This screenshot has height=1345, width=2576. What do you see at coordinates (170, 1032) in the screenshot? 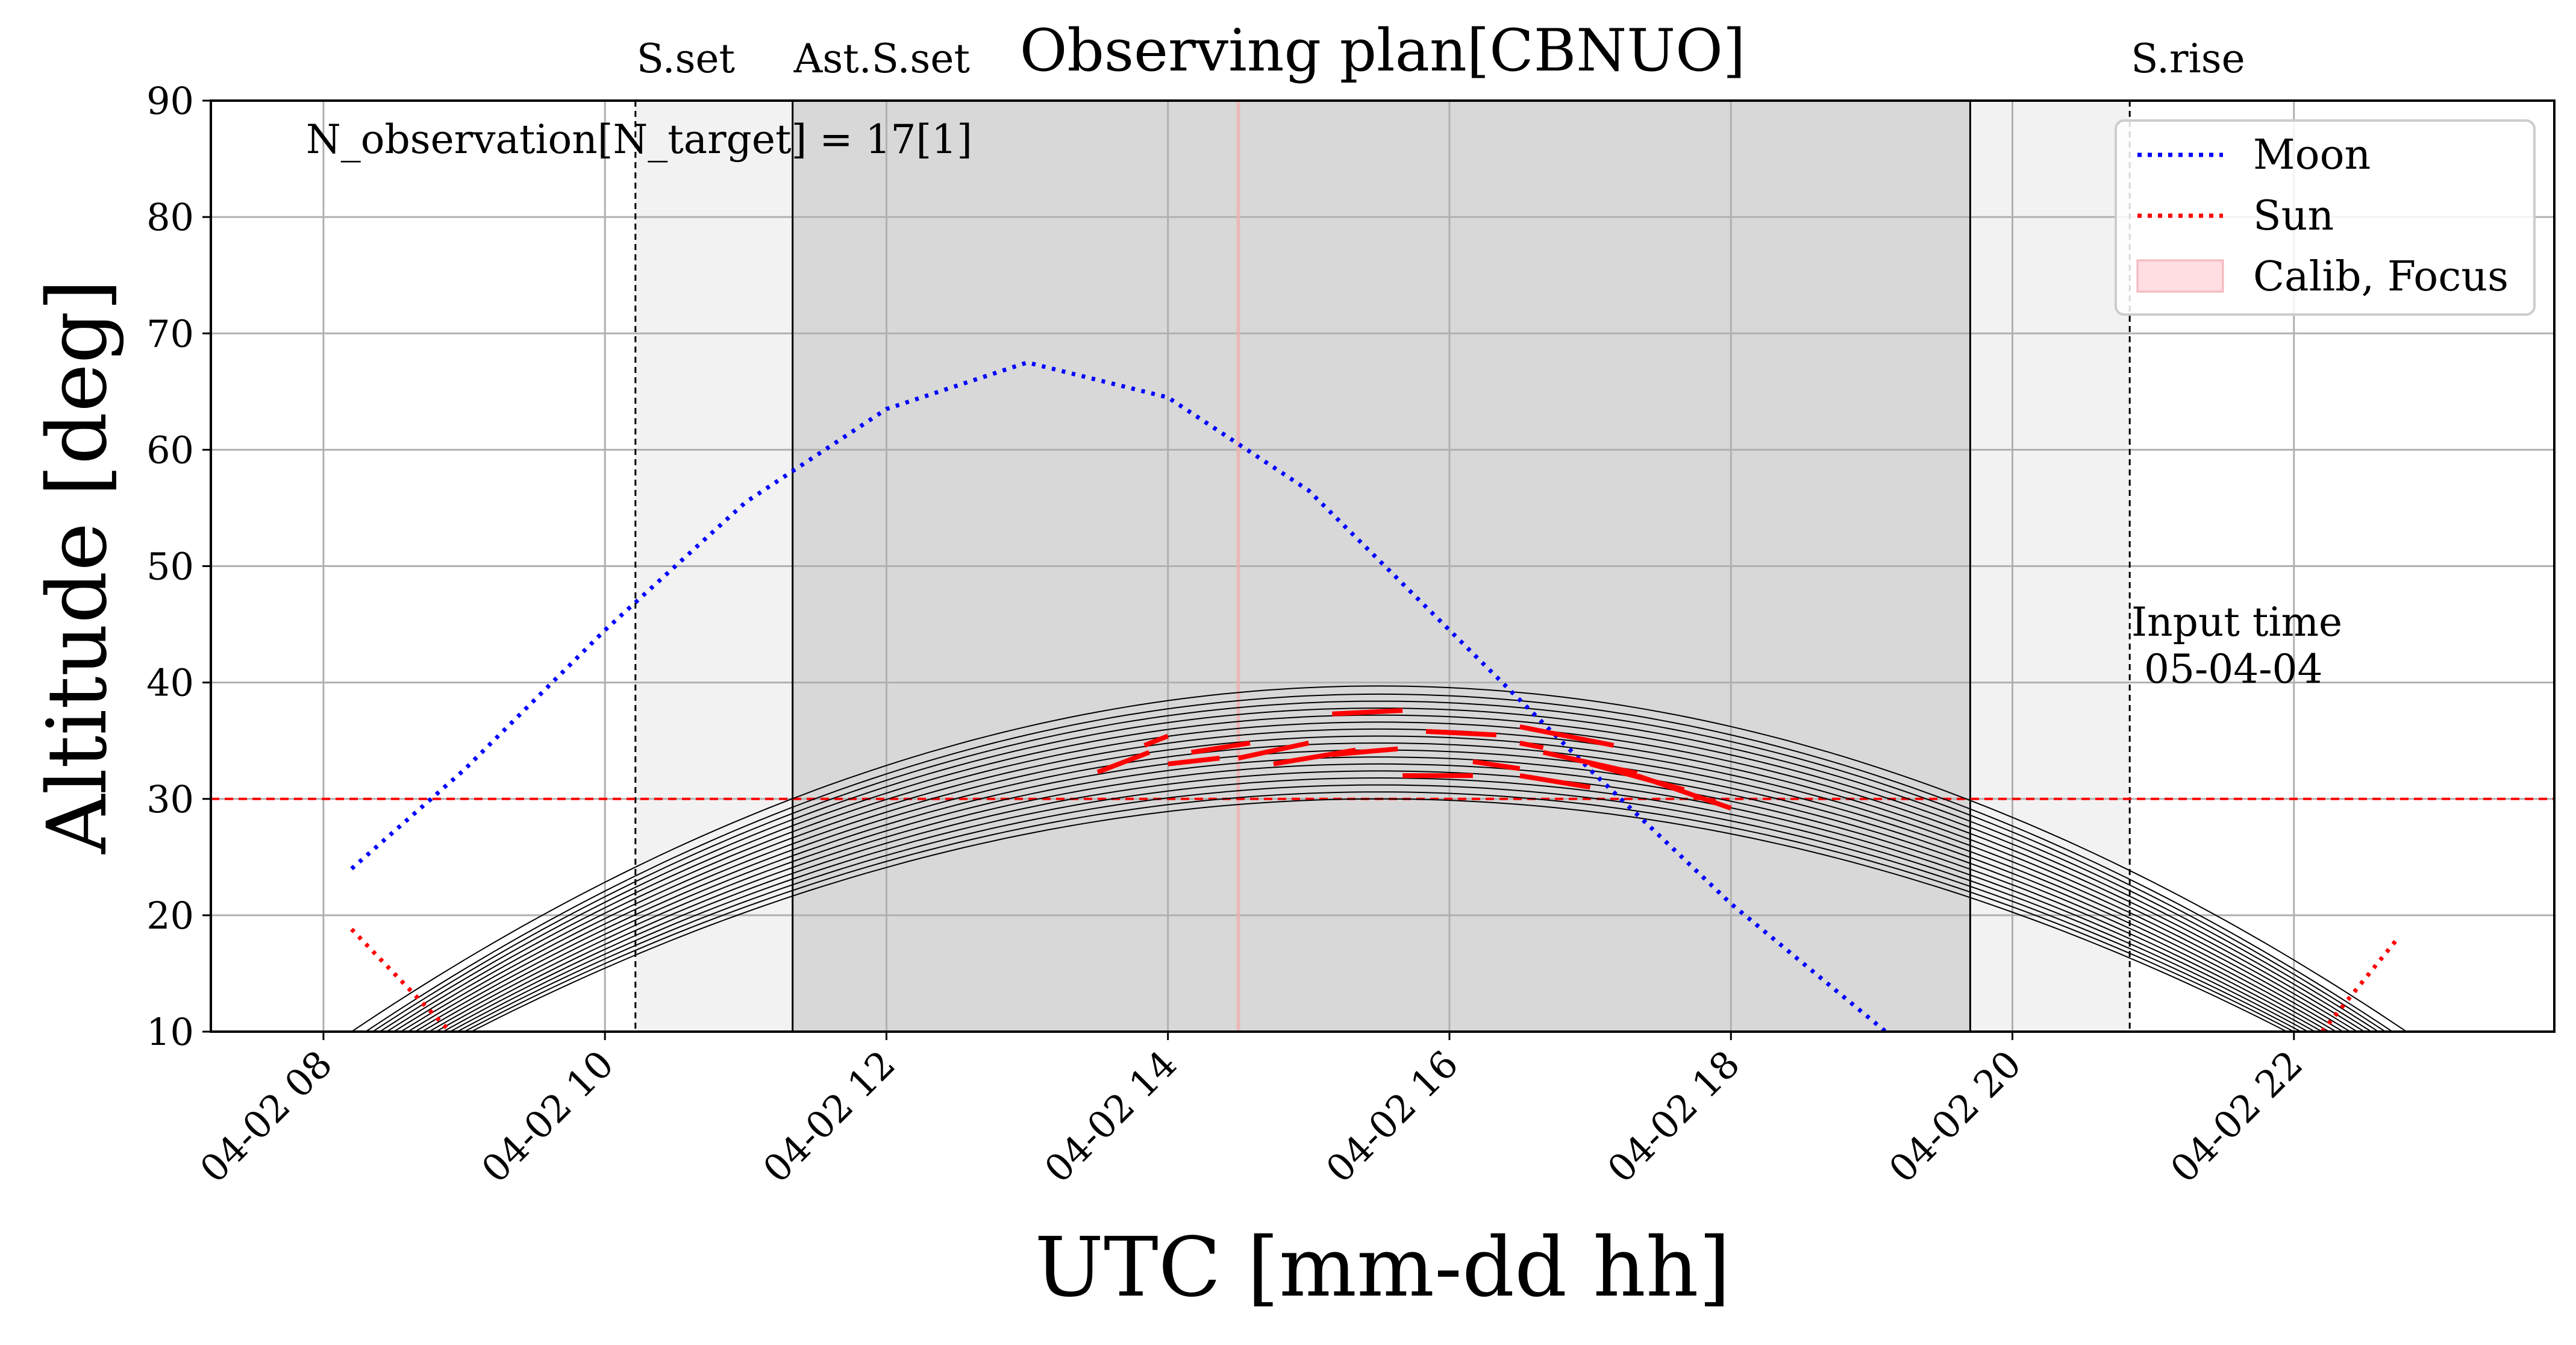
I see `y-tick-label: 10` at bounding box center [170, 1032].